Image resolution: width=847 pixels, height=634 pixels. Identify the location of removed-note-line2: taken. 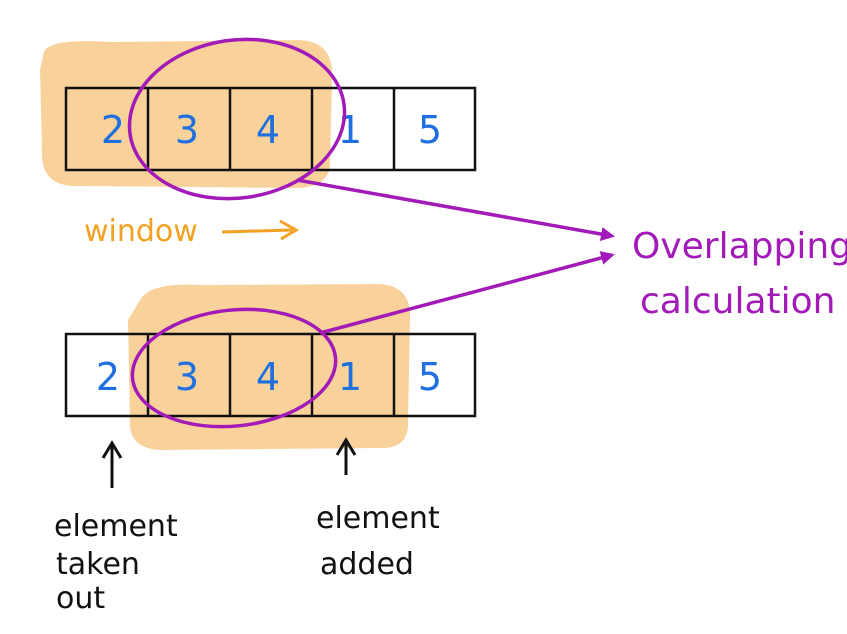
(98, 564).